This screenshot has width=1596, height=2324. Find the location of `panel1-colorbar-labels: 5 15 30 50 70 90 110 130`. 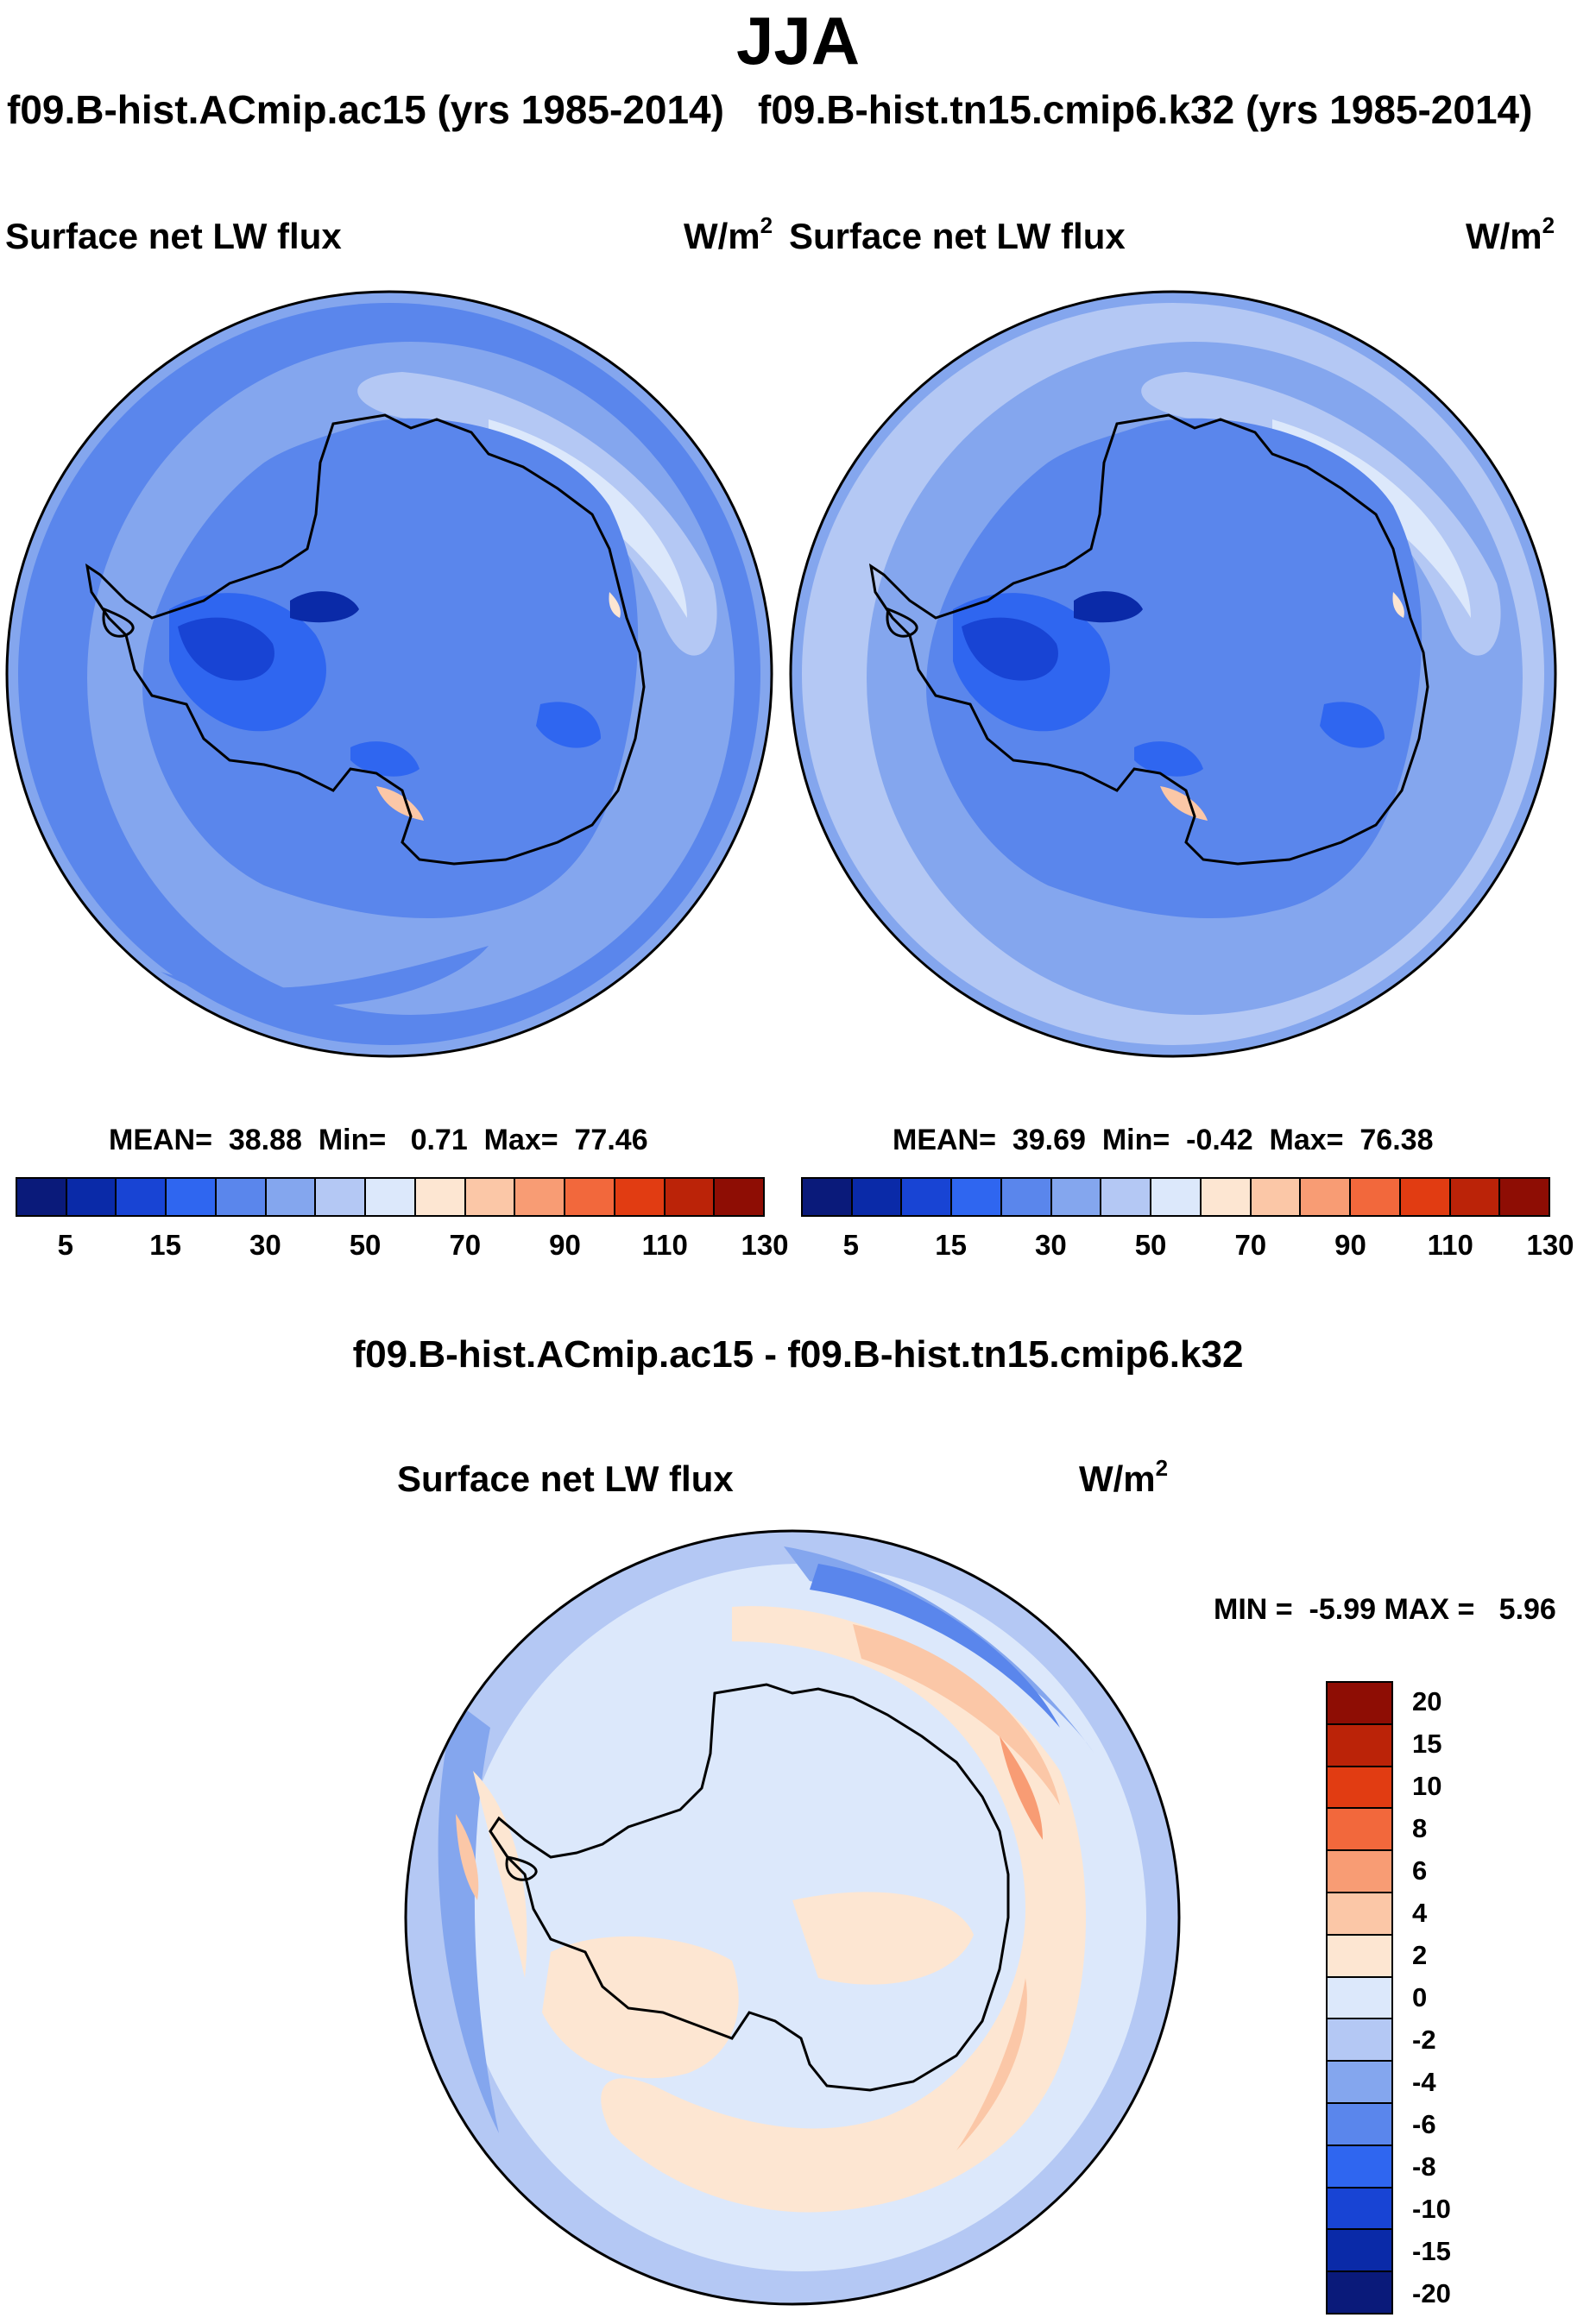

panel1-colorbar-labels: 5 15 30 50 70 90 110 130 is located at coordinates (402, 1246).